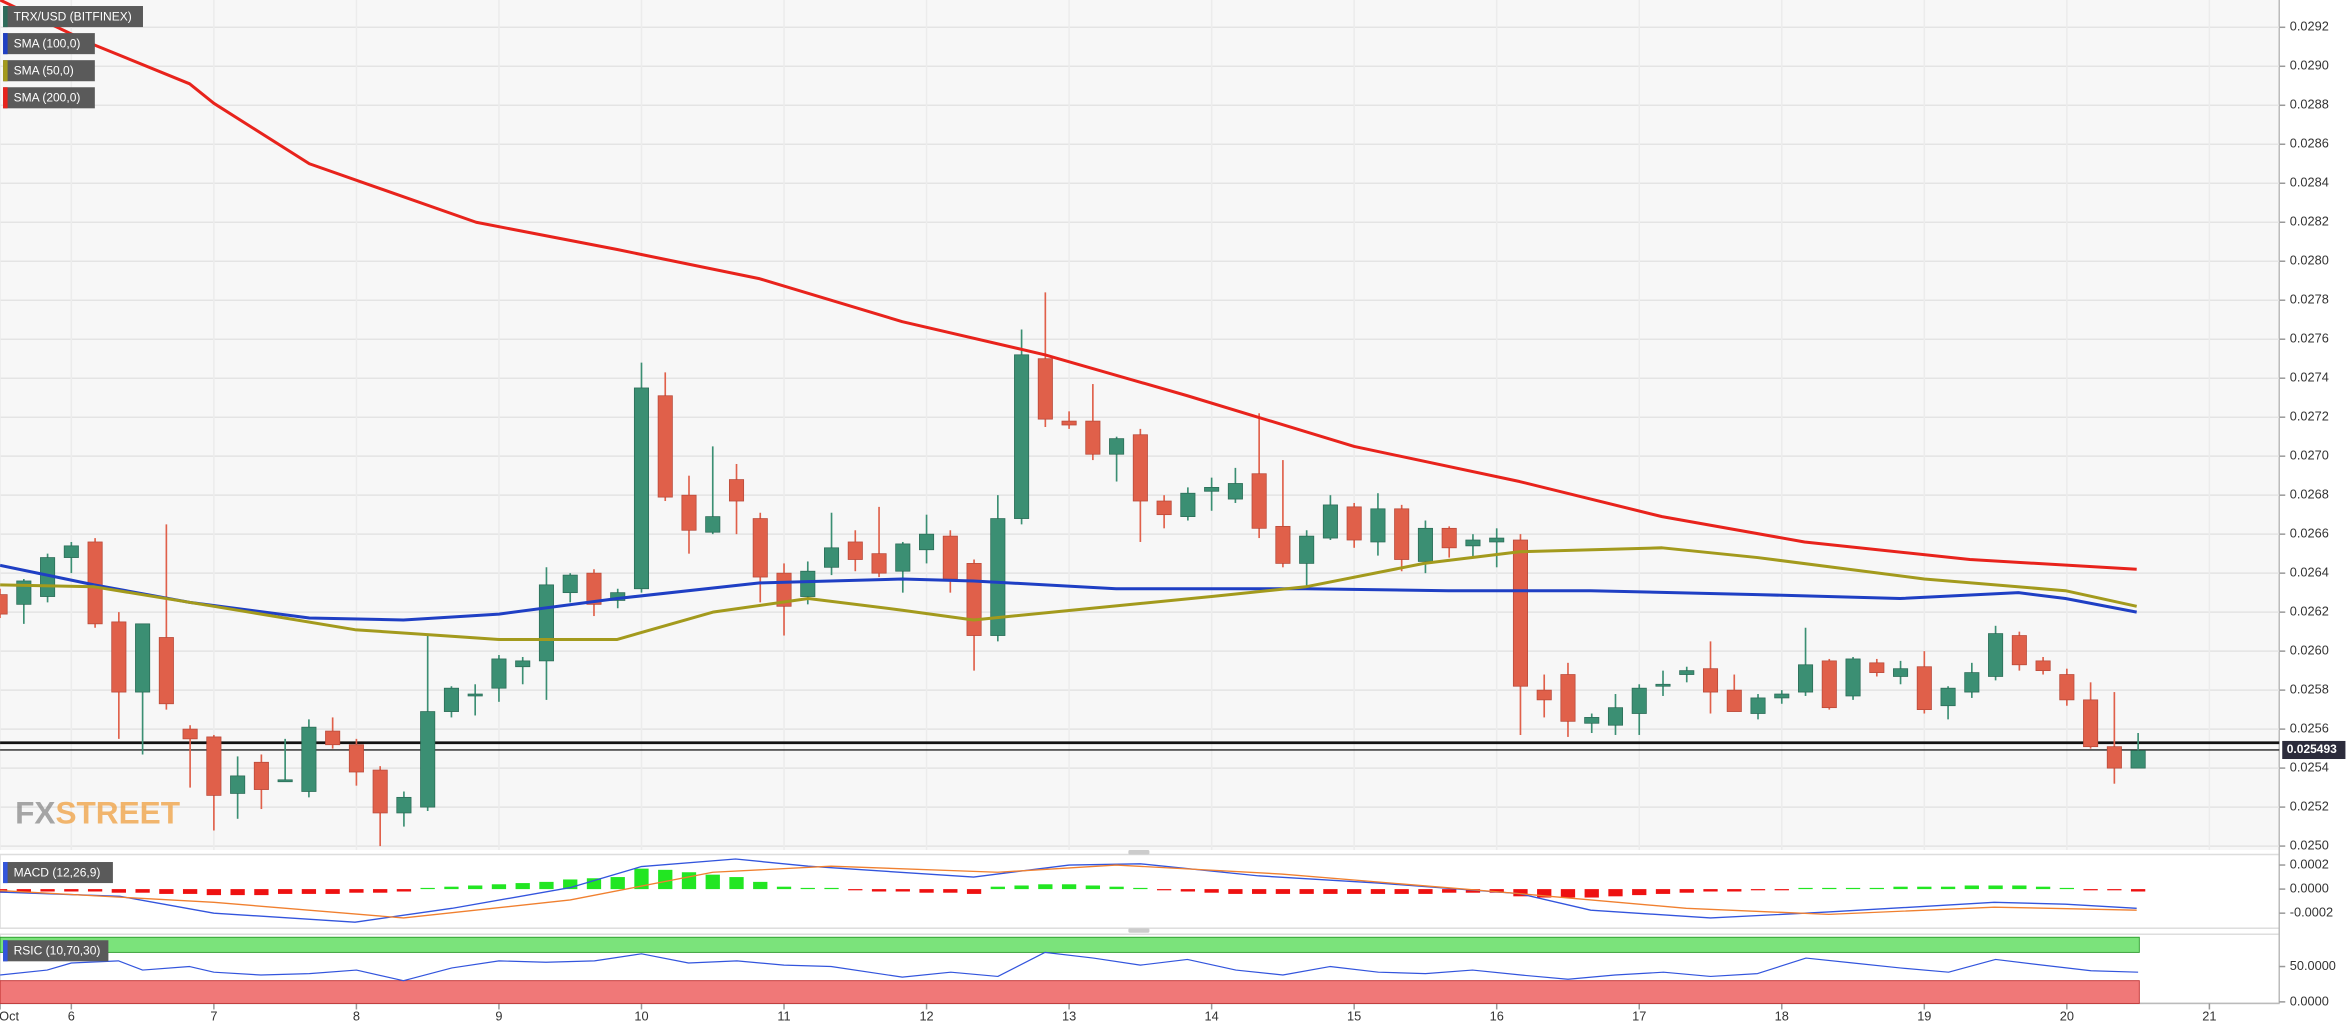  Describe the element at coordinates (2309, 416) in the screenshot. I see `y-tick-label: 0.0272` at that location.